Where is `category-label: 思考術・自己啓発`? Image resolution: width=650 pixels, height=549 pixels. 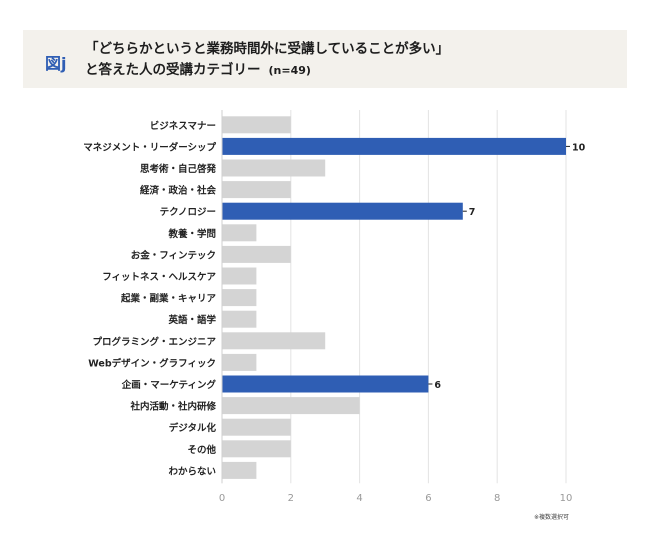
category-label: 思考術・自己啓発 is located at coordinates (178, 169).